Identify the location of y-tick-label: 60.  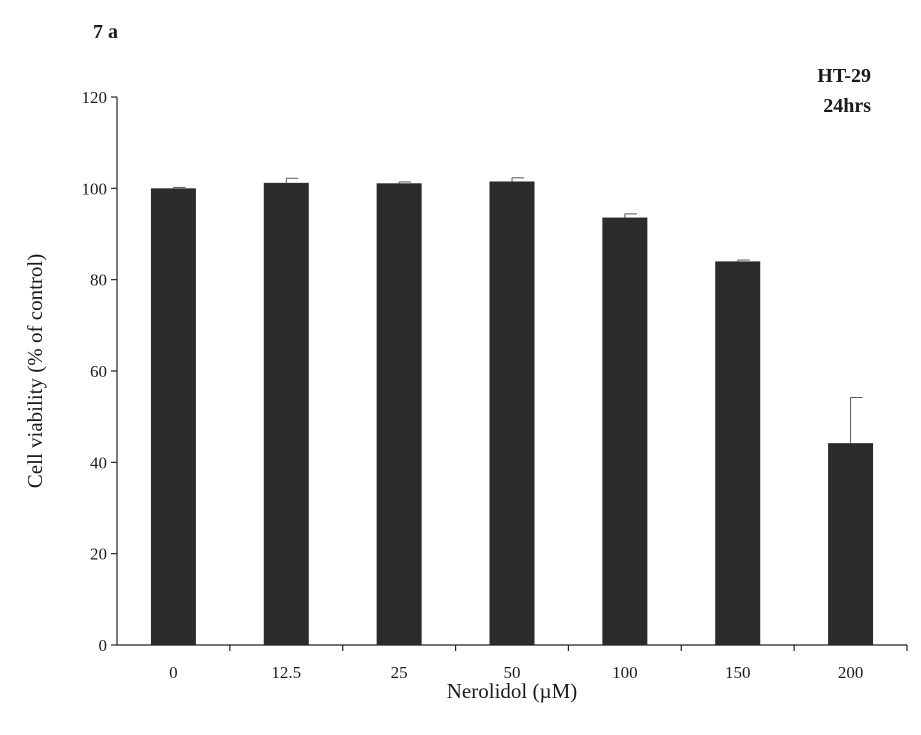
(98, 371).